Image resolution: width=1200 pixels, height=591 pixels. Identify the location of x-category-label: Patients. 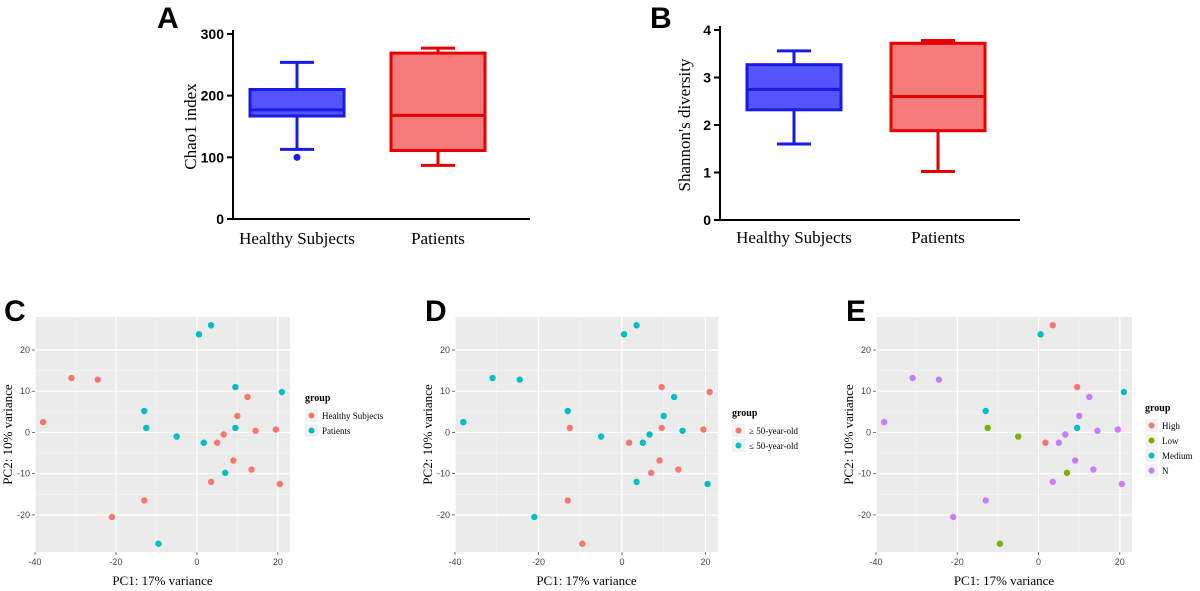
(938, 237).